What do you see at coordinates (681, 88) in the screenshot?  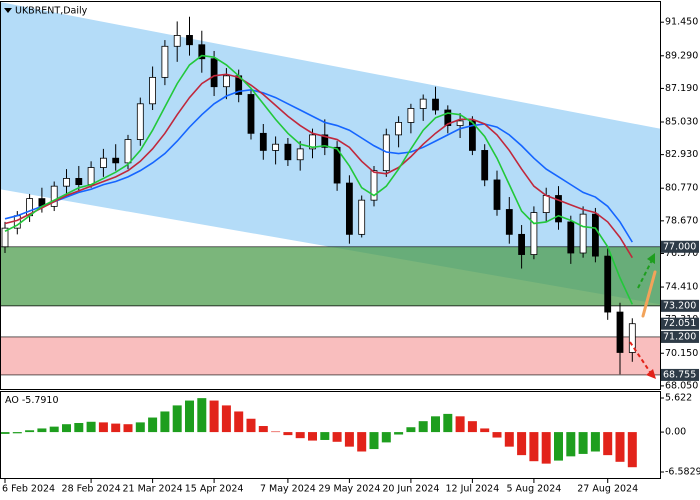 I see `y-tick-label: 87.190` at bounding box center [681, 88].